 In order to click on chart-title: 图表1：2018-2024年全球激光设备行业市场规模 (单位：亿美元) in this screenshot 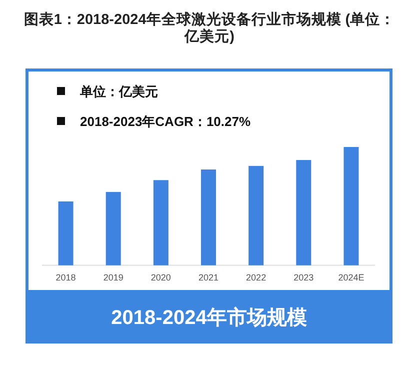, I will do `click(210, 27)`.